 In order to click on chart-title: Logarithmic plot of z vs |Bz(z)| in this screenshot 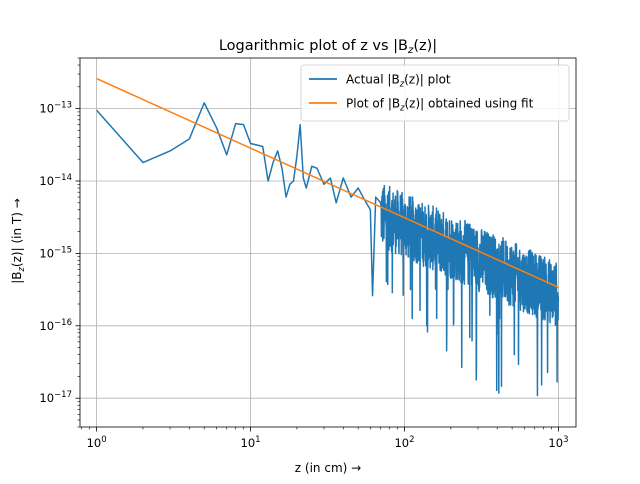, I will do `click(328, 47)`.